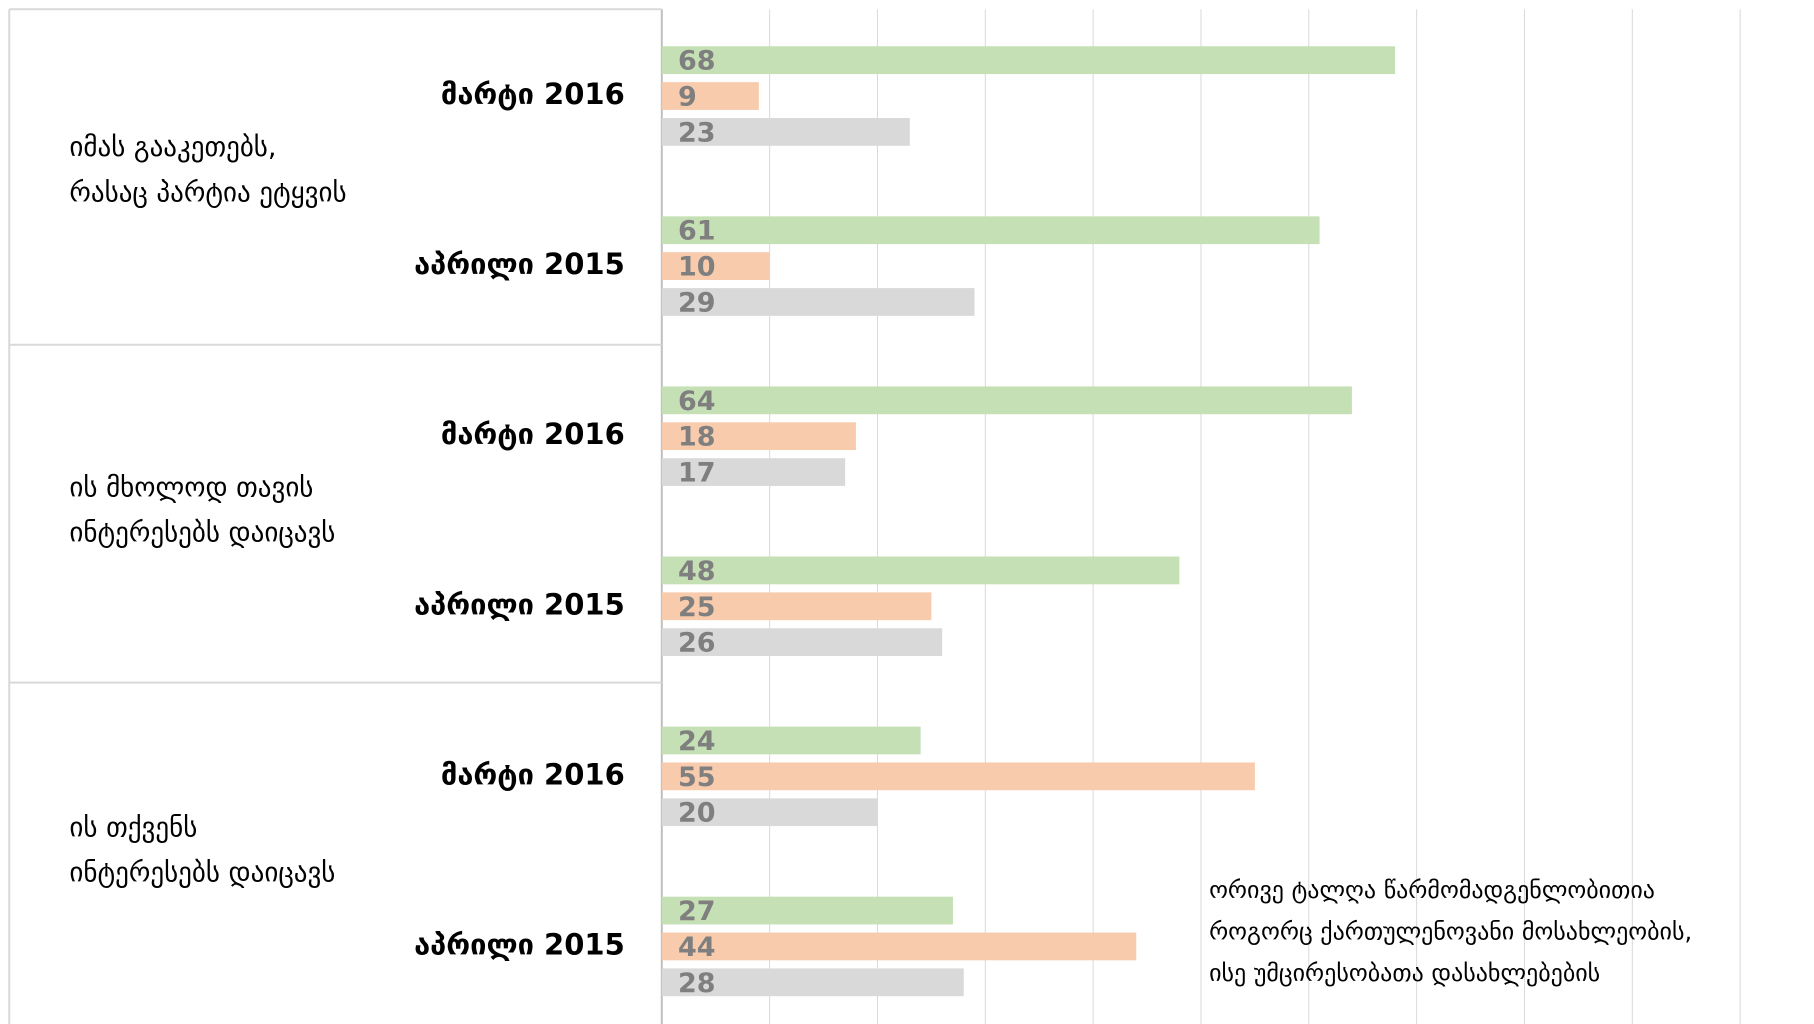 The image size is (1814, 1024). What do you see at coordinates (697, 947) in the screenshot?
I see `value-label: 44` at bounding box center [697, 947].